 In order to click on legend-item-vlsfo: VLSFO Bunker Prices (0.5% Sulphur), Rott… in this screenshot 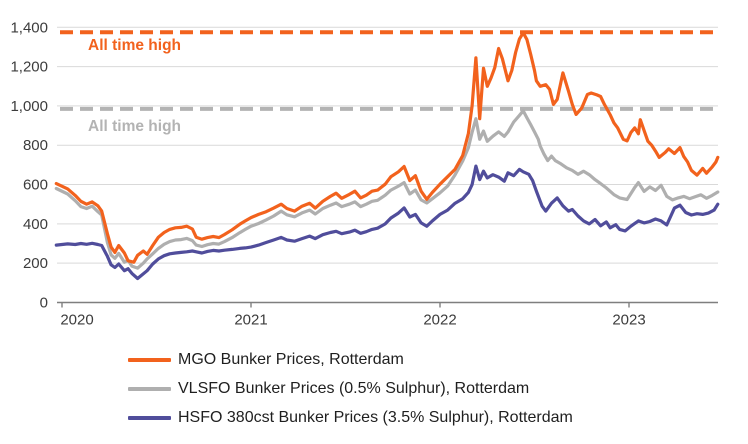, I will do `click(350, 389)`.